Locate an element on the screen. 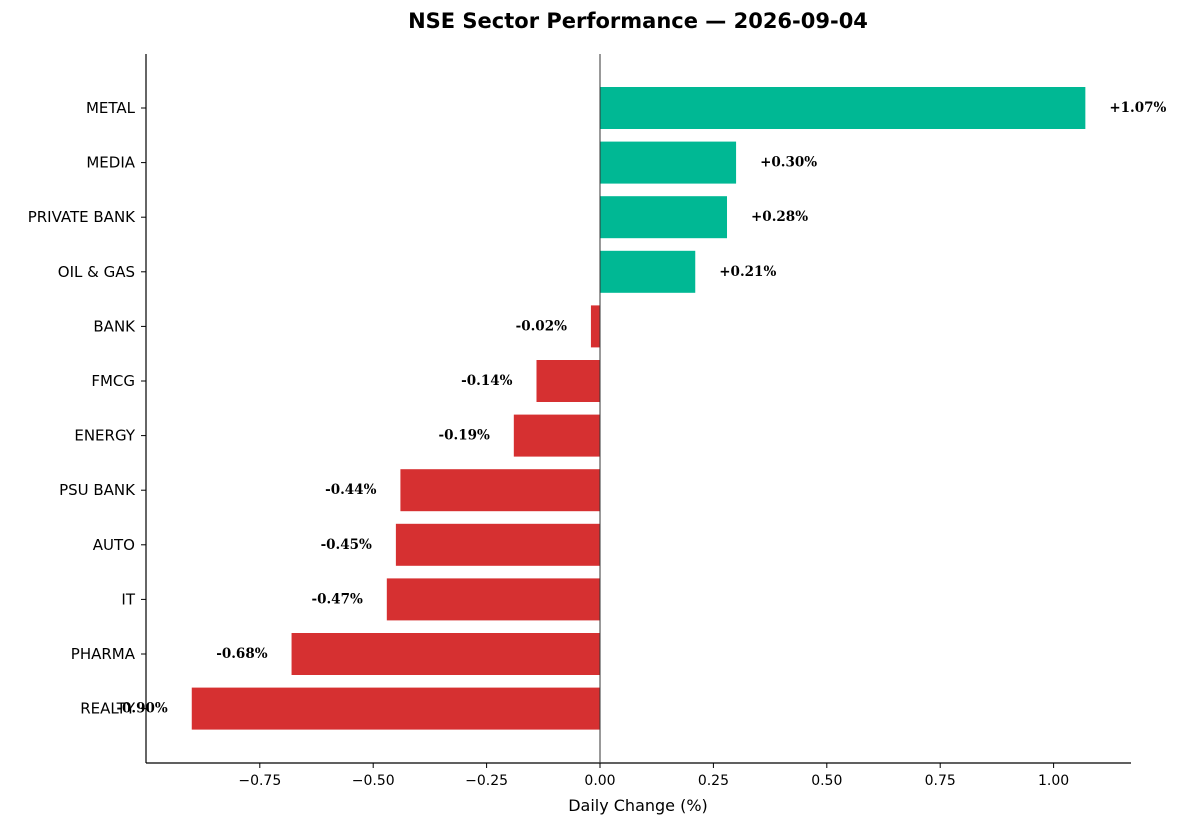 This screenshot has width=1184, height=828. data-label: -0.02% is located at coordinates (541, 326).